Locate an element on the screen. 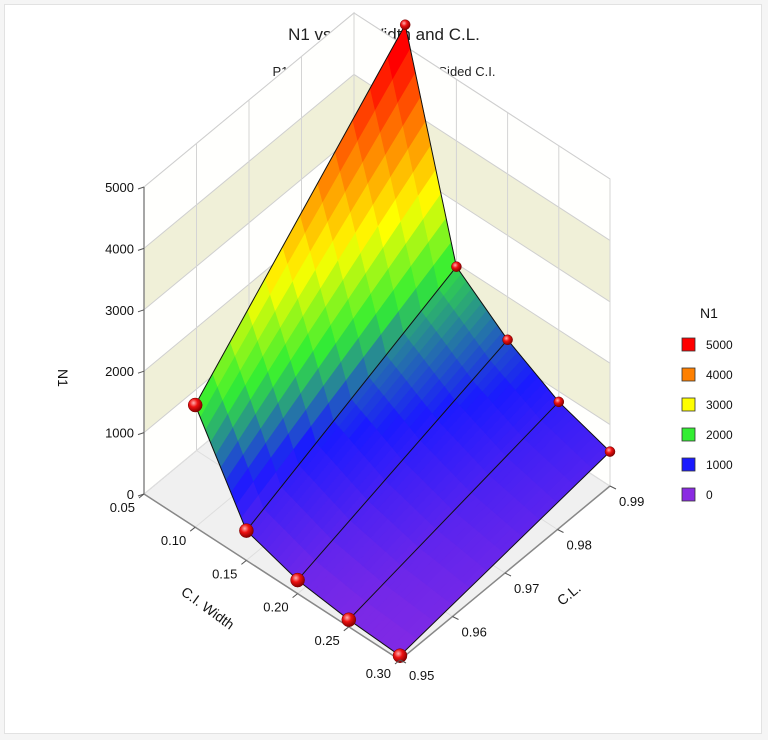  z-tick-label: 5000 is located at coordinates (119, 187).